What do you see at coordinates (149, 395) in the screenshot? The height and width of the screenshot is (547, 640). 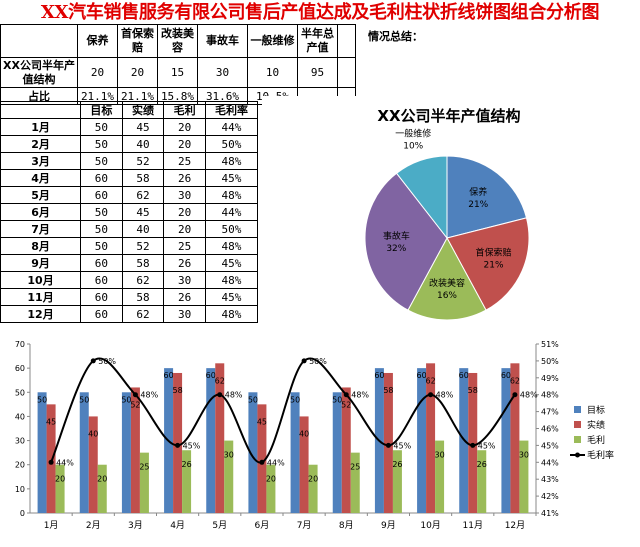 I see `line-data-label: 48%` at bounding box center [149, 395].